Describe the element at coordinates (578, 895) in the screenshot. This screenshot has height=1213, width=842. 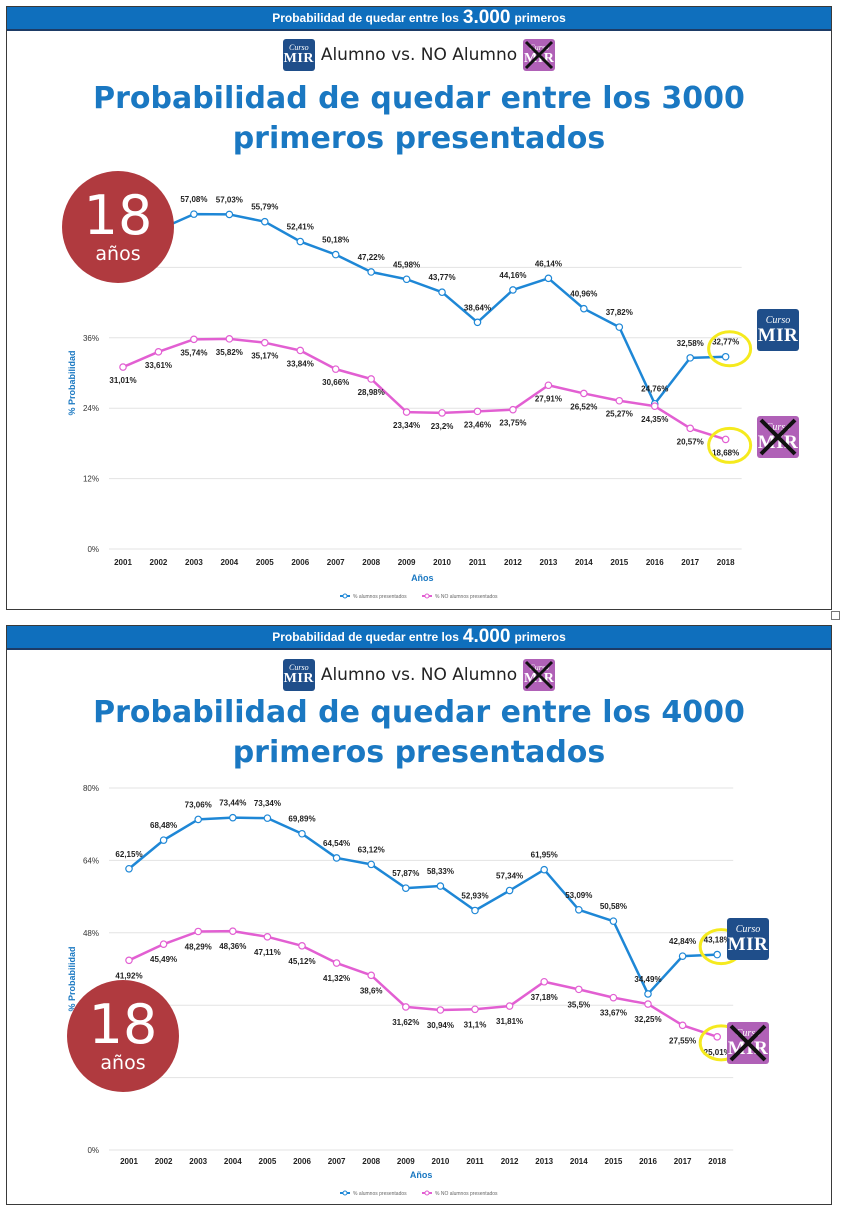
I see `data-label: 53,09%` at that location.